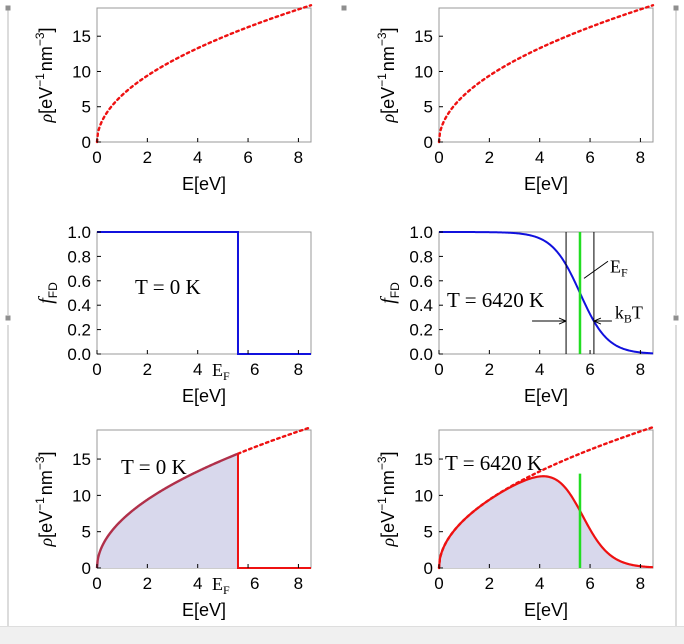 The width and height of the screenshot is (684, 644). Describe the element at coordinates (226, 376) in the screenshot. I see `label-part: F` at that location.